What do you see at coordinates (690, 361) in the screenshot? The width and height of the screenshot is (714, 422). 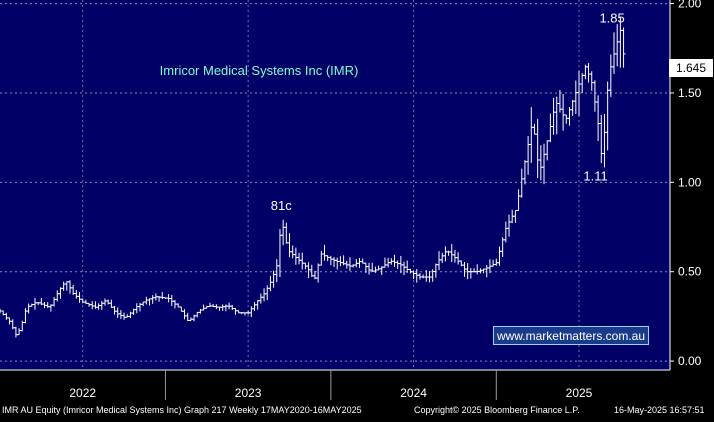 I see `y-tick-label: 0.00` at bounding box center [690, 361].